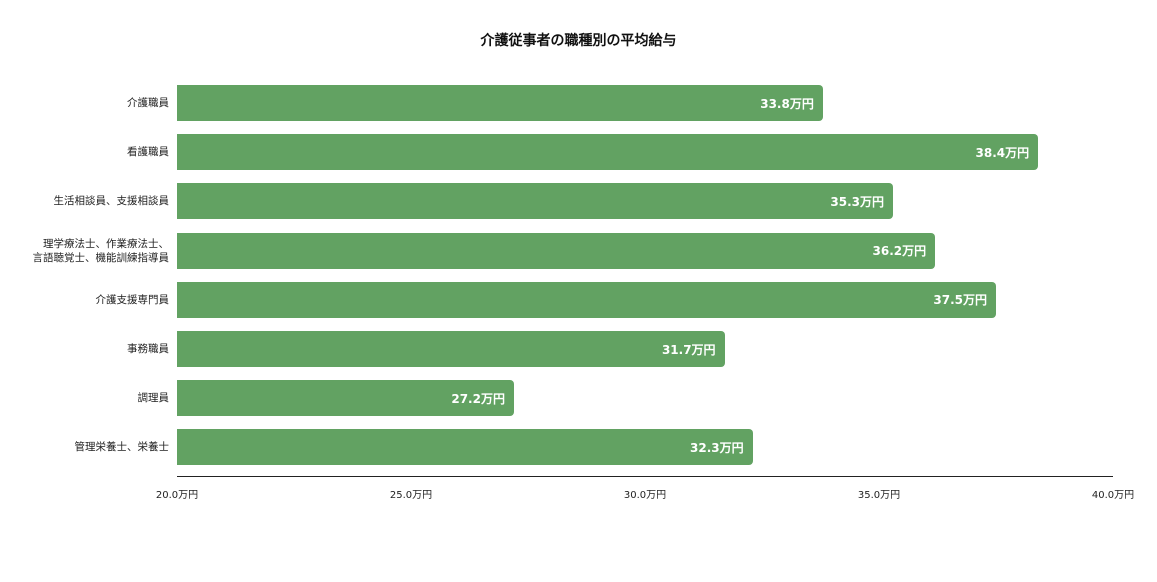  What do you see at coordinates (578, 398) in the screenshot?
I see `bar-row: 調理員 27.2万円` at bounding box center [578, 398].